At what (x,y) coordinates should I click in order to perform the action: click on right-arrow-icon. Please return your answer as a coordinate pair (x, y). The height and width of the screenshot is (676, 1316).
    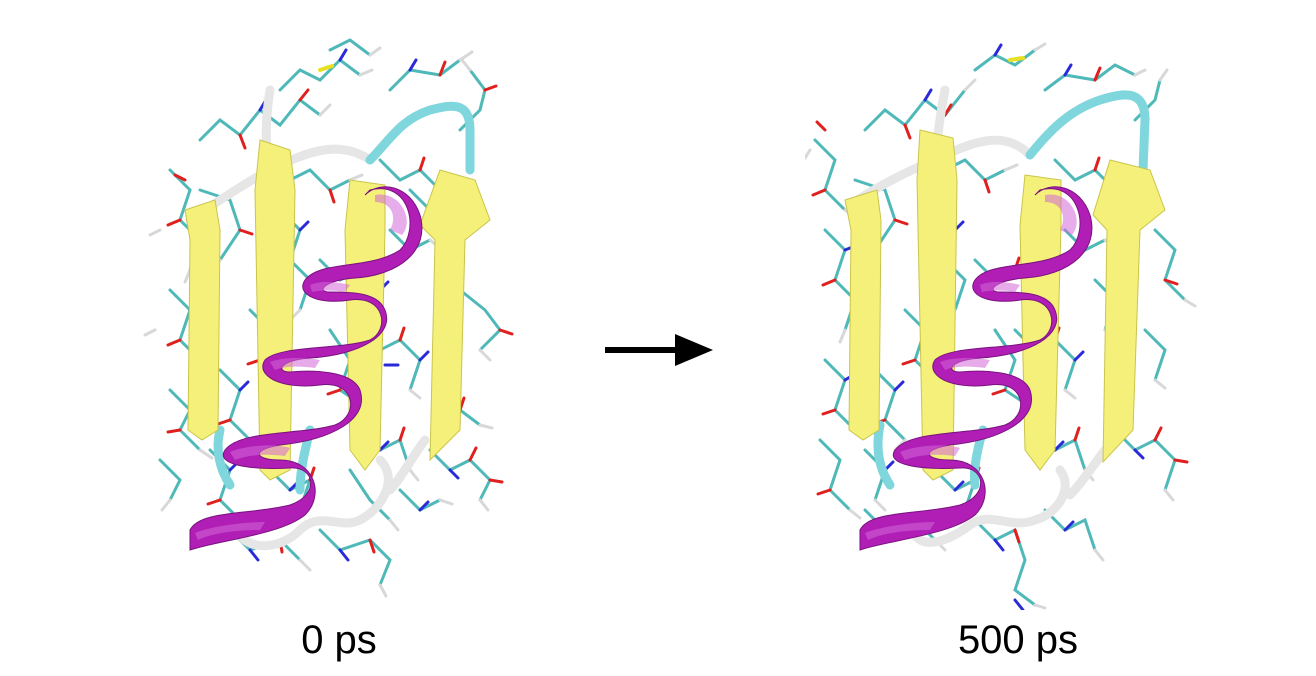
    Looking at the image, I should click on (659, 350).